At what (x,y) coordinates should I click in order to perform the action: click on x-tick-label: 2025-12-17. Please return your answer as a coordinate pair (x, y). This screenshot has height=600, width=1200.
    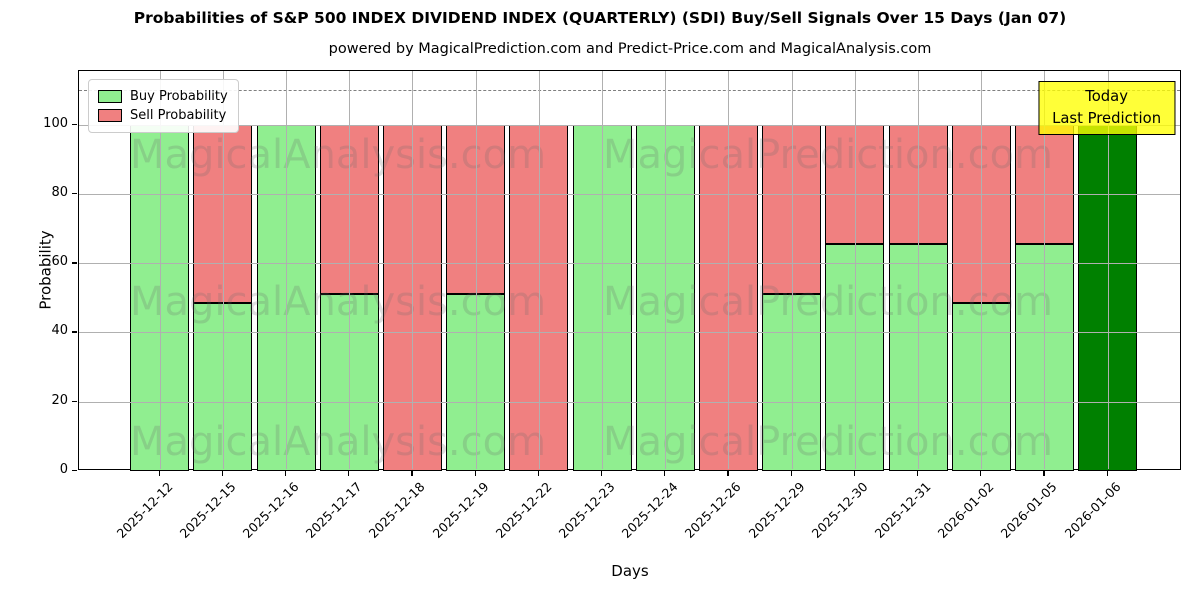
    Looking at the image, I should click on (333, 510).